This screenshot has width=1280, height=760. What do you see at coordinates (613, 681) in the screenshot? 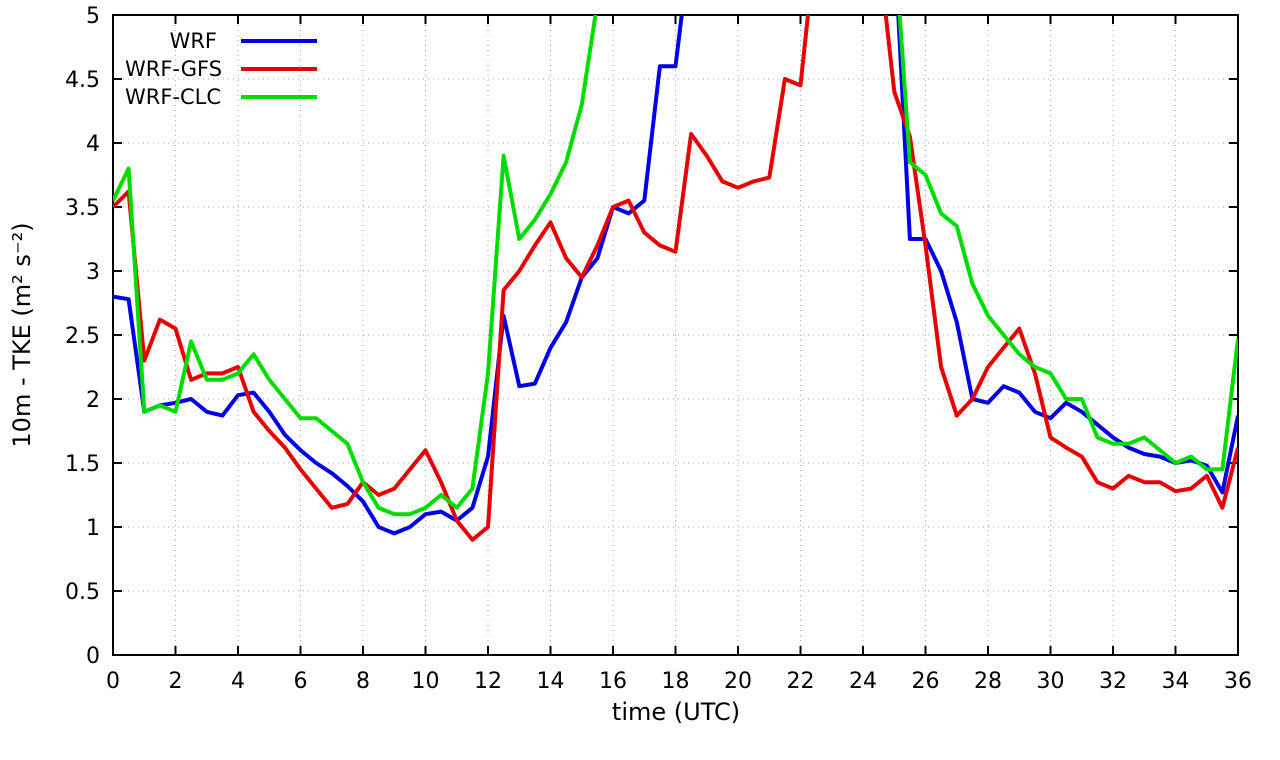
I see `x-tick-label: 16` at bounding box center [613, 681].